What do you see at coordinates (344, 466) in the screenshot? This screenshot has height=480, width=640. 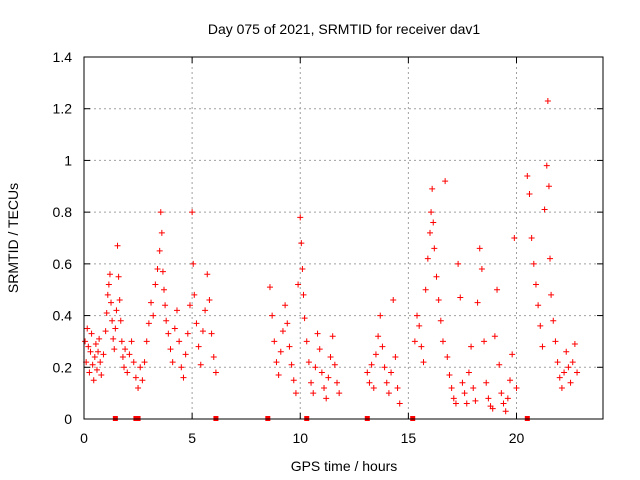 I see `x-axis-label: GPS time / hours` at bounding box center [344, 466].